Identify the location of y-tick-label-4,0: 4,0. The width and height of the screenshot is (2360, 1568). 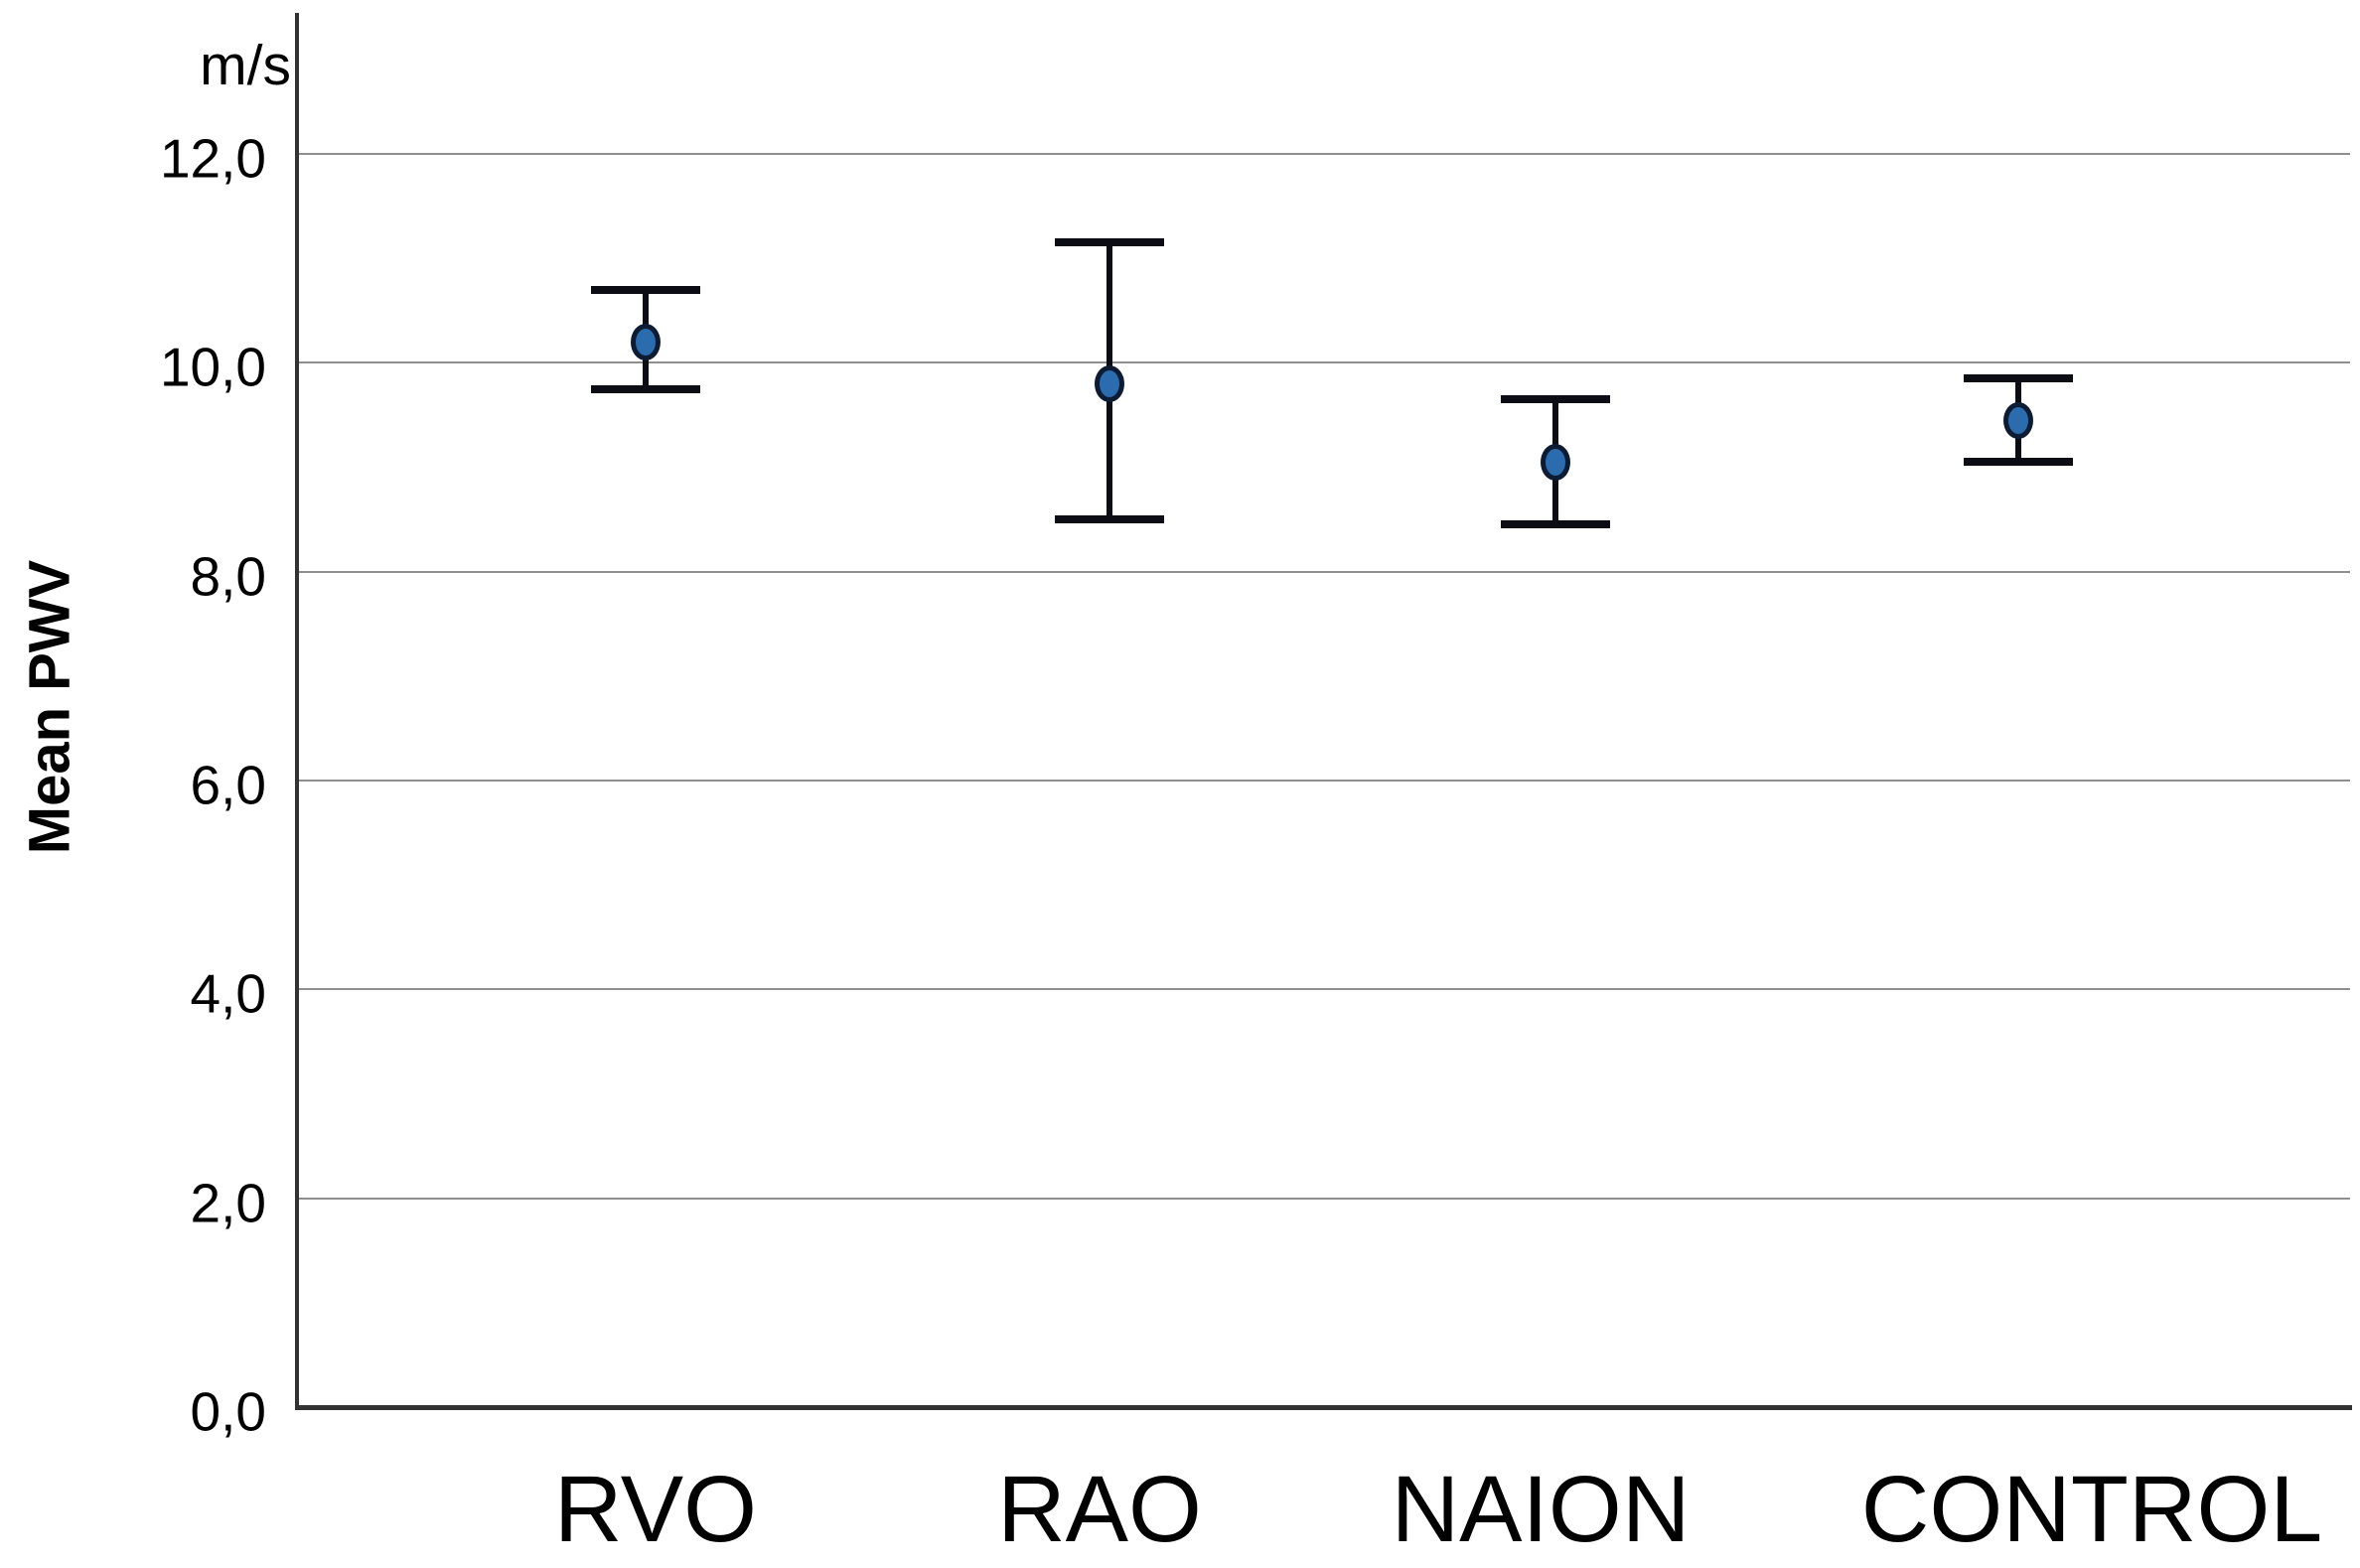
(228, 993).